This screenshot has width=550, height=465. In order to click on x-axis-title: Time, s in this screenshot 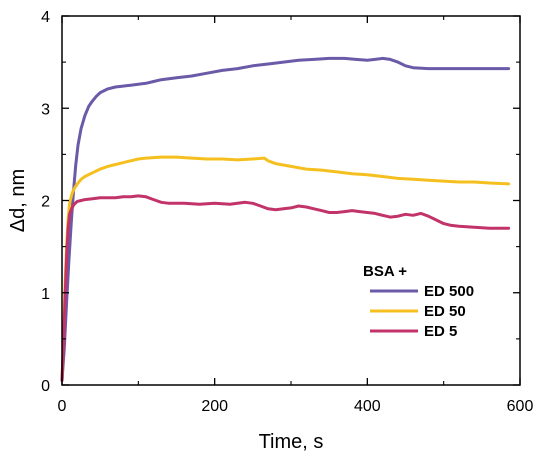, I will do `click(291, 442)`.